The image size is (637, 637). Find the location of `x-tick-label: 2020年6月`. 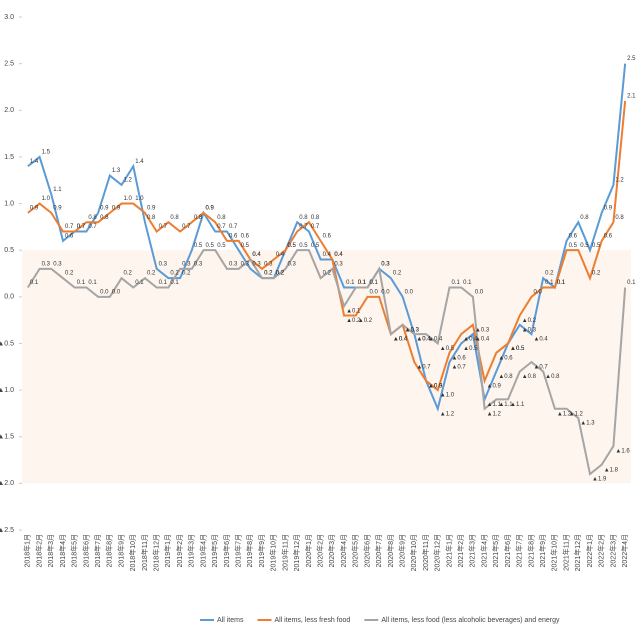

x-tick-label: 2020年6月 is located at coordinates (366, 550).